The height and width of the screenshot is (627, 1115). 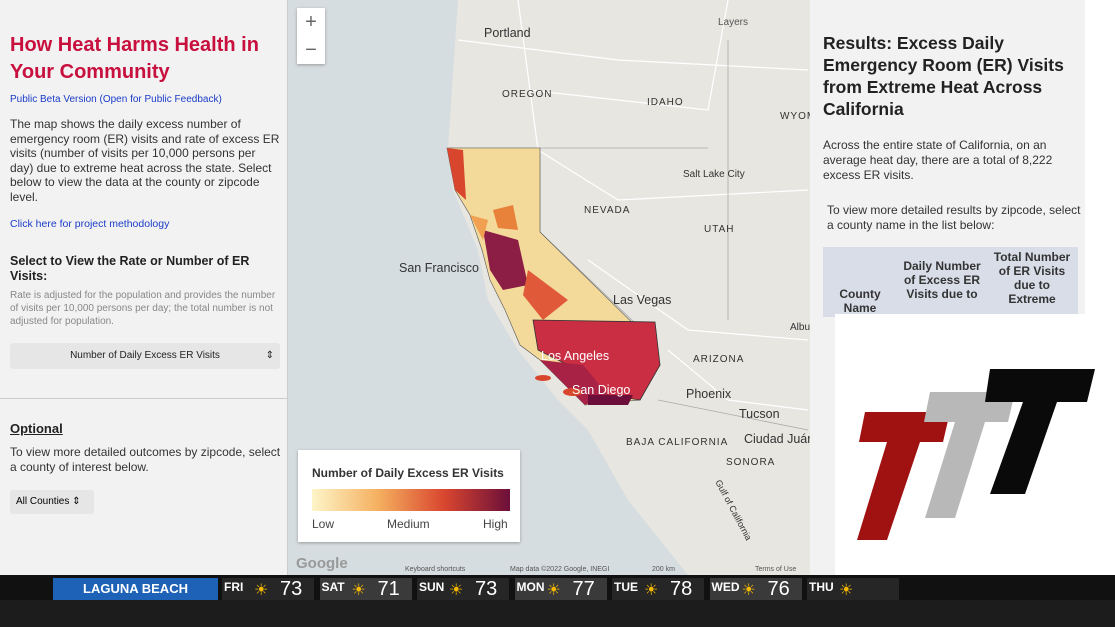 What do you see at coordinates (322, 563) in the screenshot?
I see `google-logo: Google` at bounding box center [322, 563].